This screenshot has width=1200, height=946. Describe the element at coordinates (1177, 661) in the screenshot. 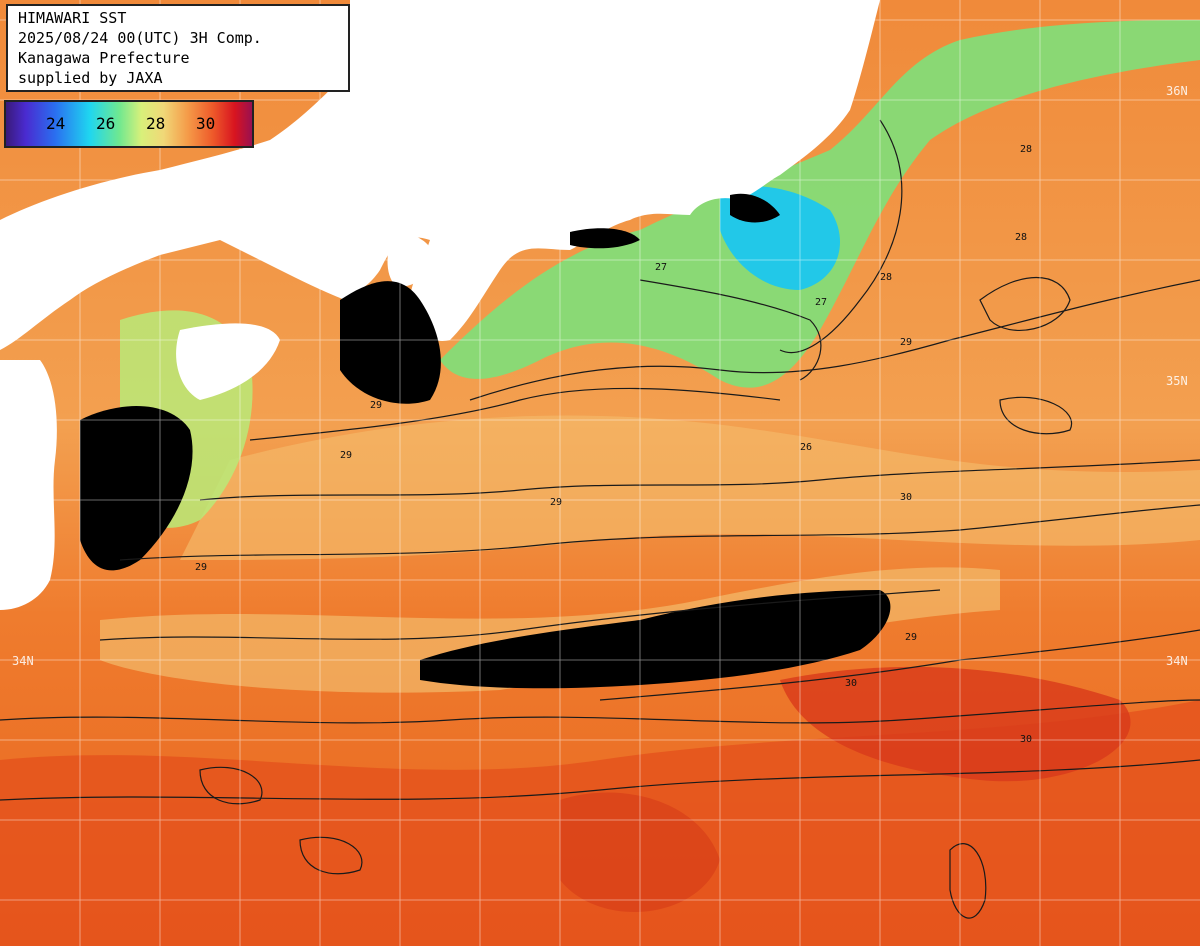

I see `lat-label-34n: 34N` at that location.